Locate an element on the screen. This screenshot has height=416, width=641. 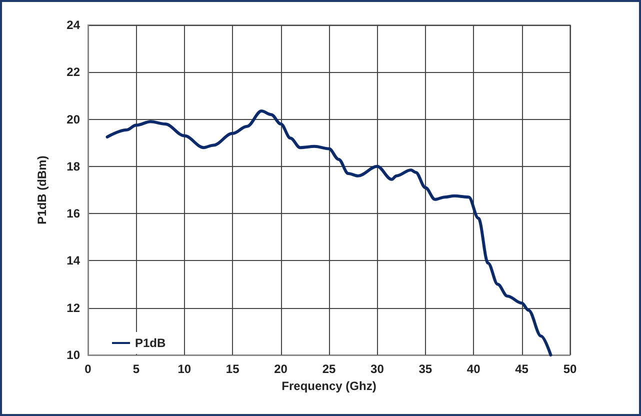
y-tick-label: 22 is located at coordinates (73, 72).